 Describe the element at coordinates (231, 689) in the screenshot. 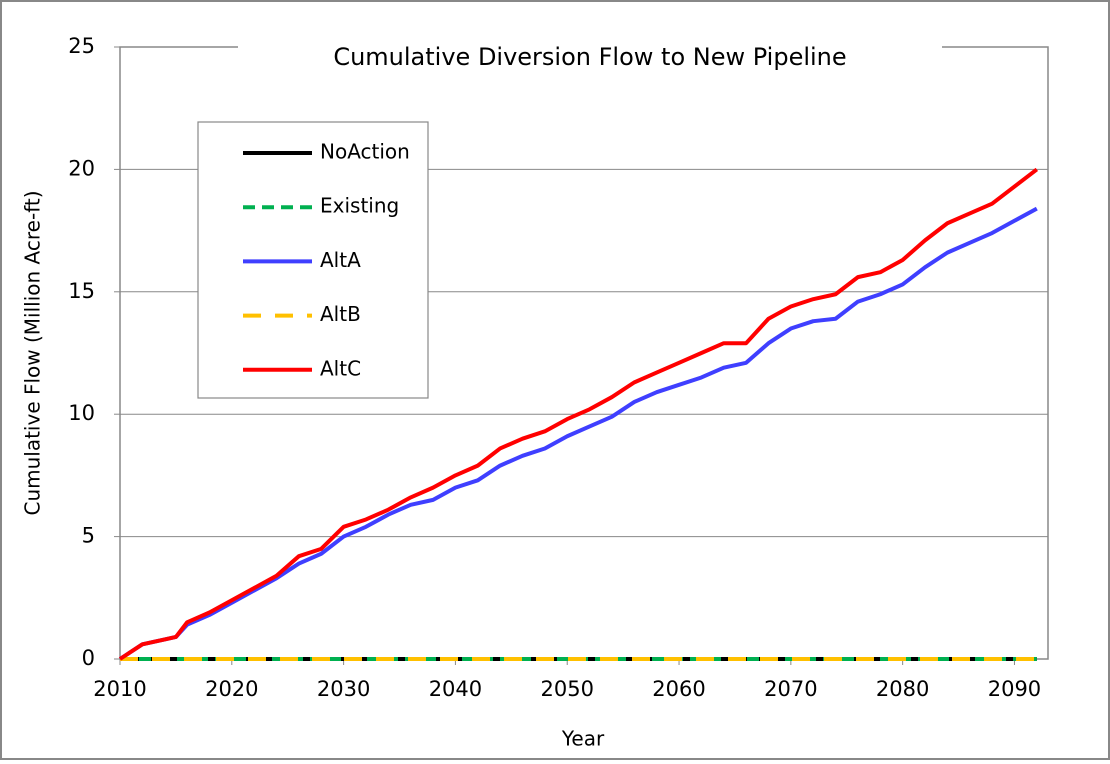

I see `x-tick-label: 2020` at that location.